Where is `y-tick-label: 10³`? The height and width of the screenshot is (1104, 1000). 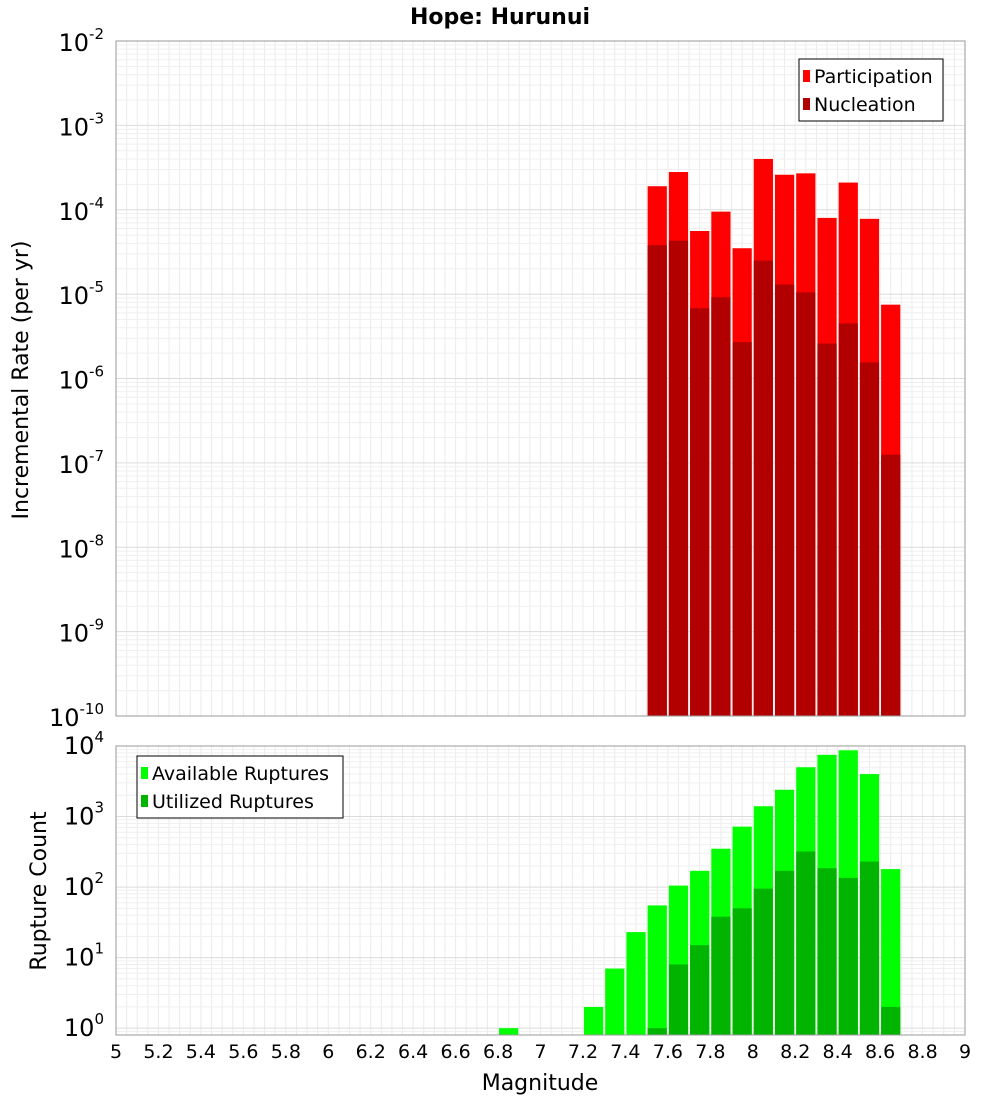
y-tick-label: 10³ is located at coordinates (84, 815).